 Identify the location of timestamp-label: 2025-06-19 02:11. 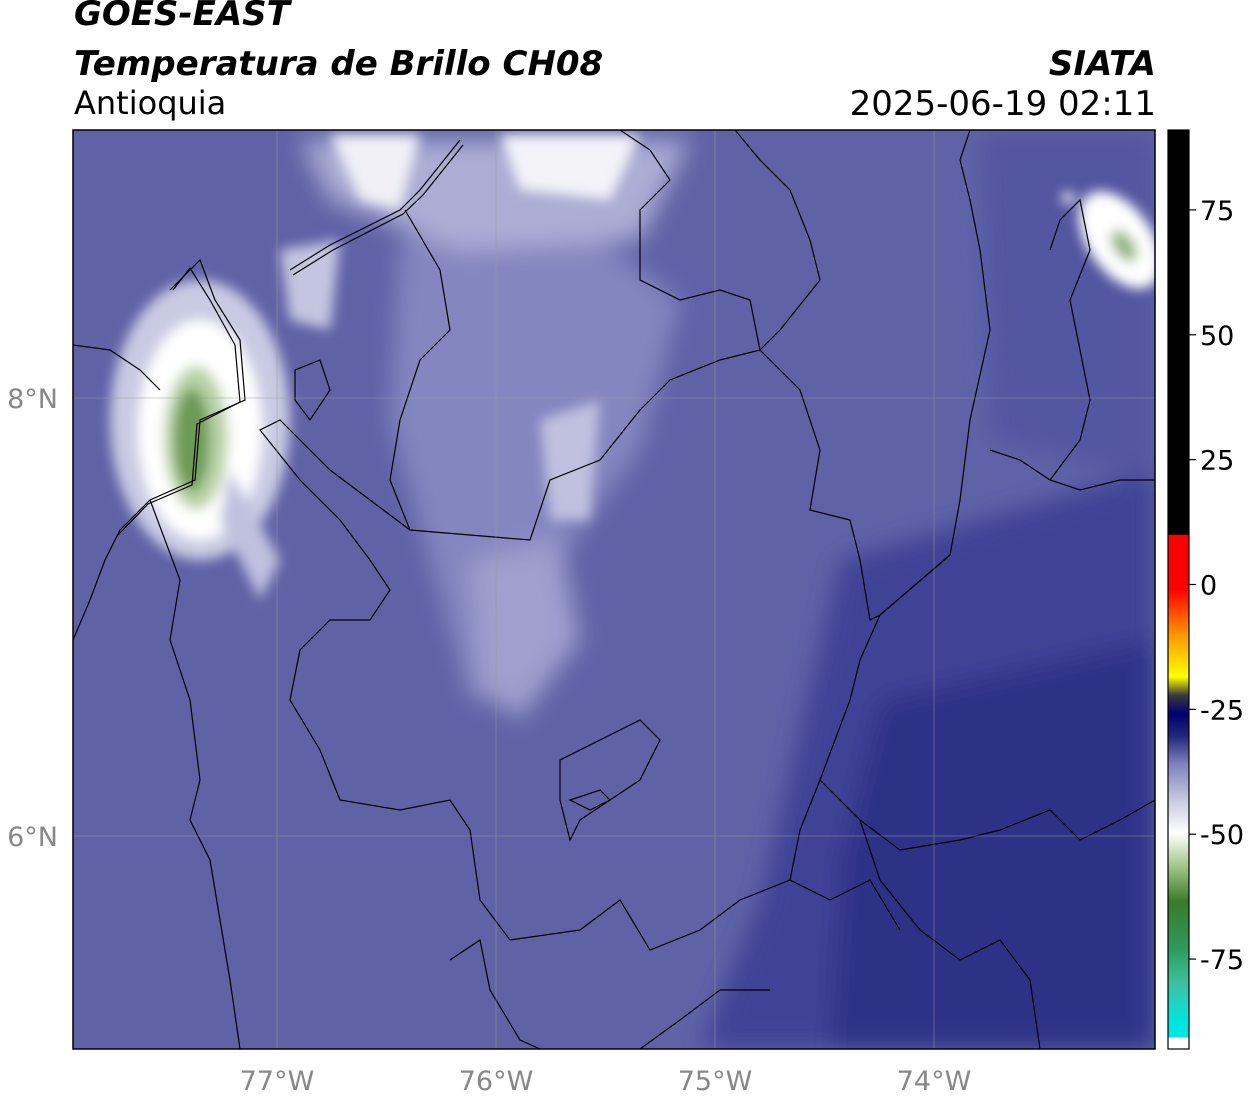
(1002, 104).